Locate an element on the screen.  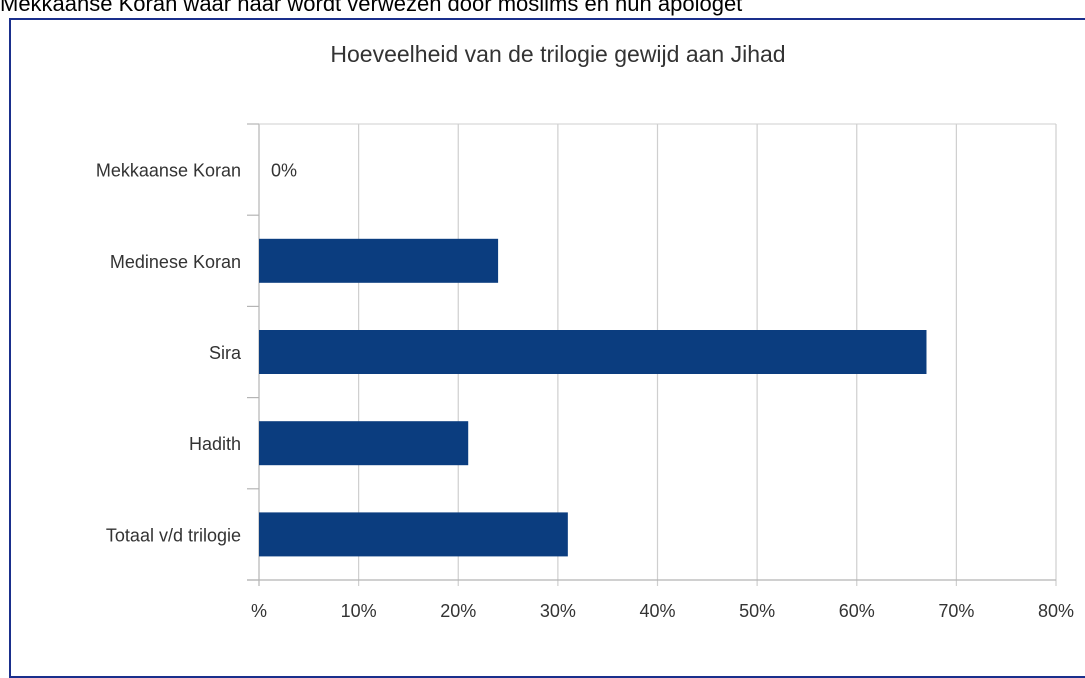
bar-totaal-v-d-trilogie is located at coordinates (413, 534).